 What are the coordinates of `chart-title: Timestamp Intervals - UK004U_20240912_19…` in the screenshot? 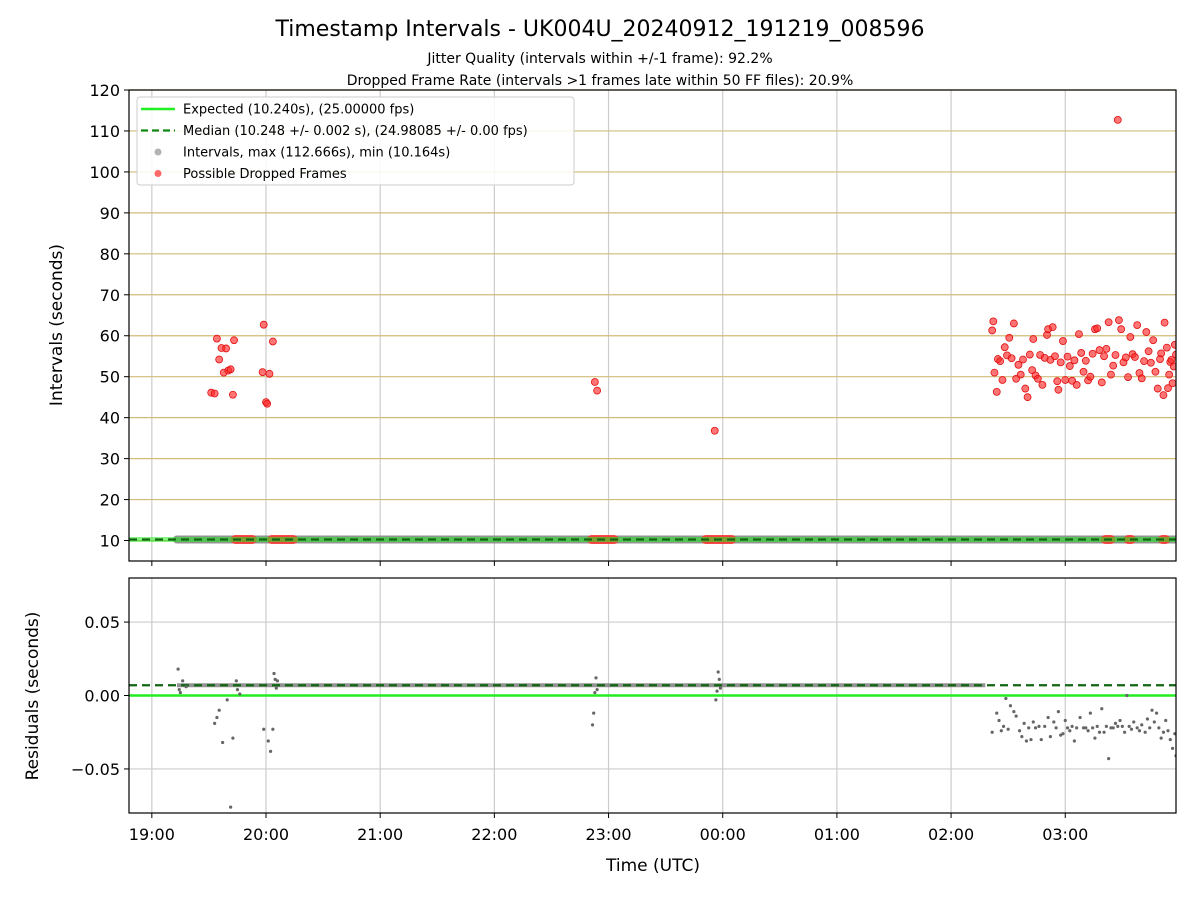 It's located at (600, 29).